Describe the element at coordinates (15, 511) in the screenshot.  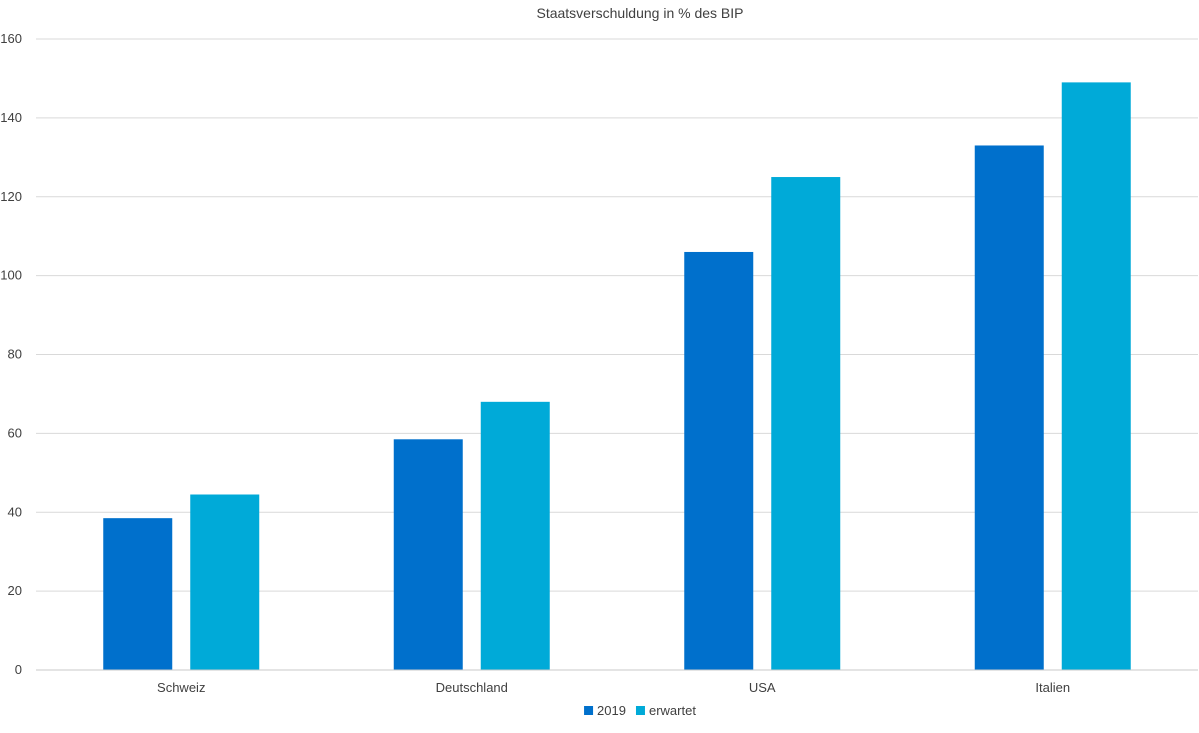
I see `y-tick-label: 40` at that location.